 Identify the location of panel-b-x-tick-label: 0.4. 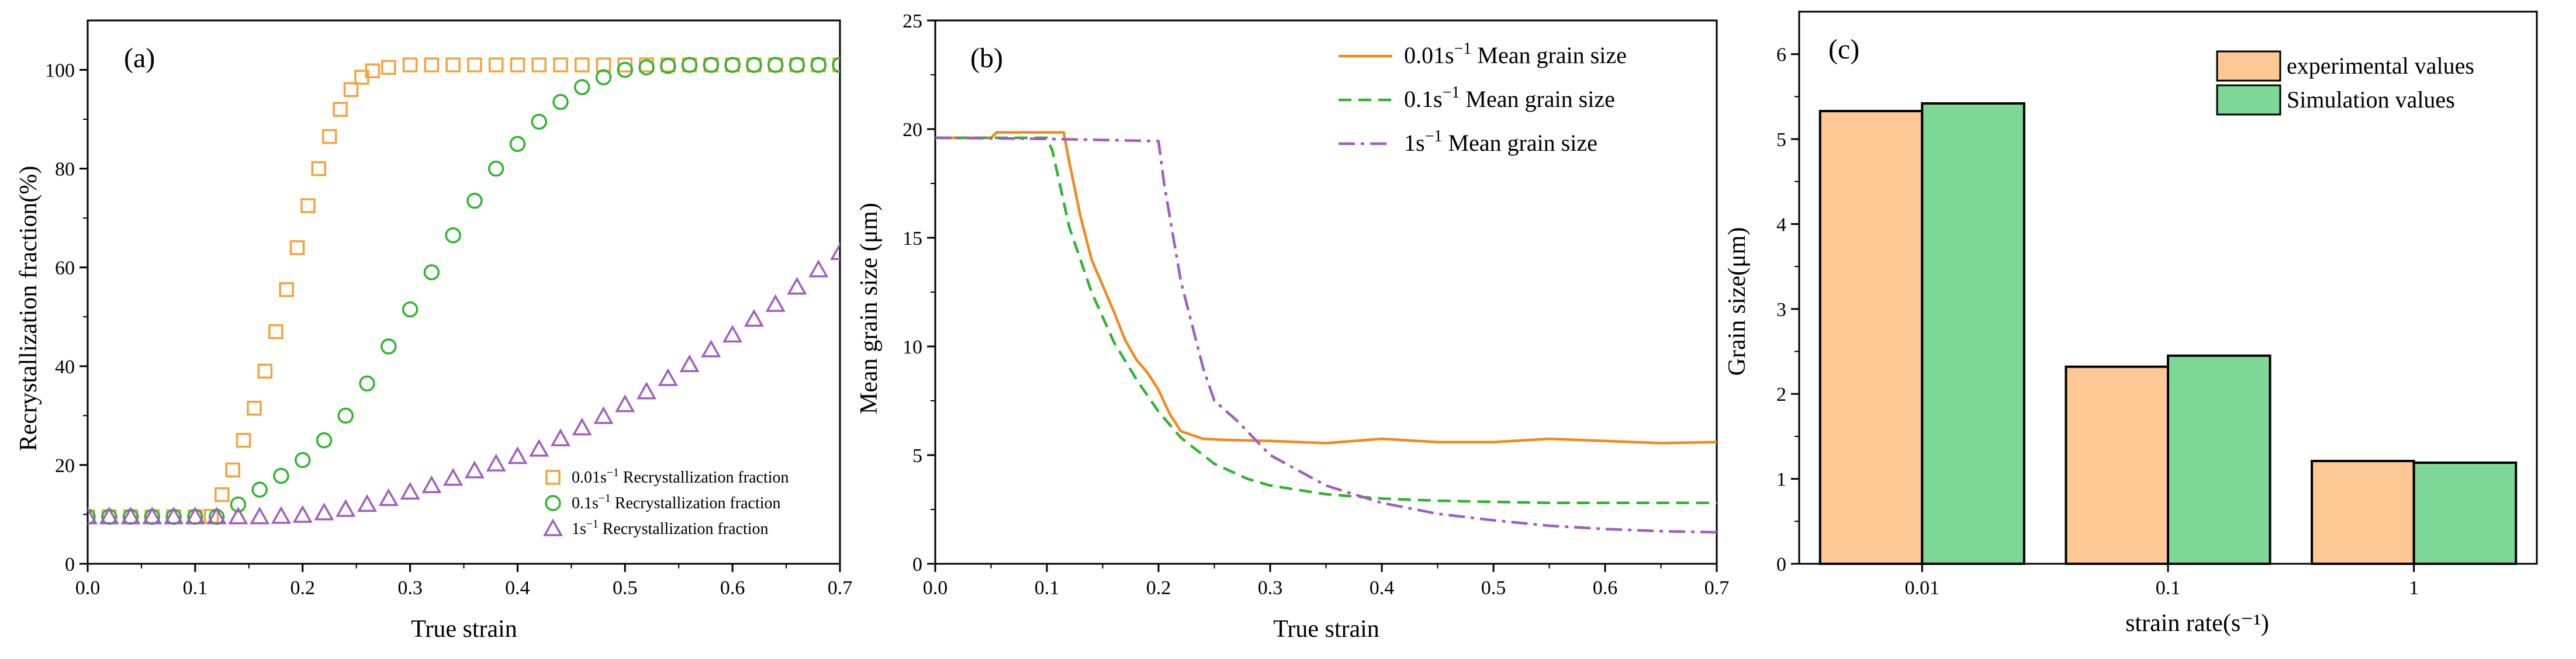
(1382, 588).